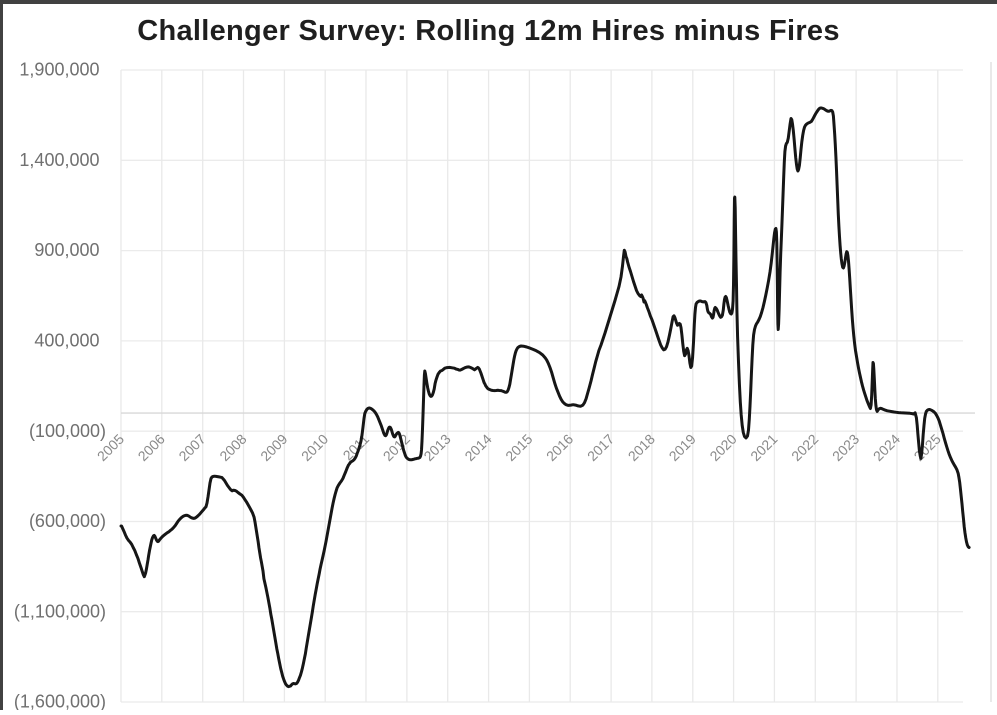 The image size is (997, 715). What do you see at coordinates (59, 70) in the screenshot?
I see `svg-text: 1,900,000` at bounding box center [59, 70].